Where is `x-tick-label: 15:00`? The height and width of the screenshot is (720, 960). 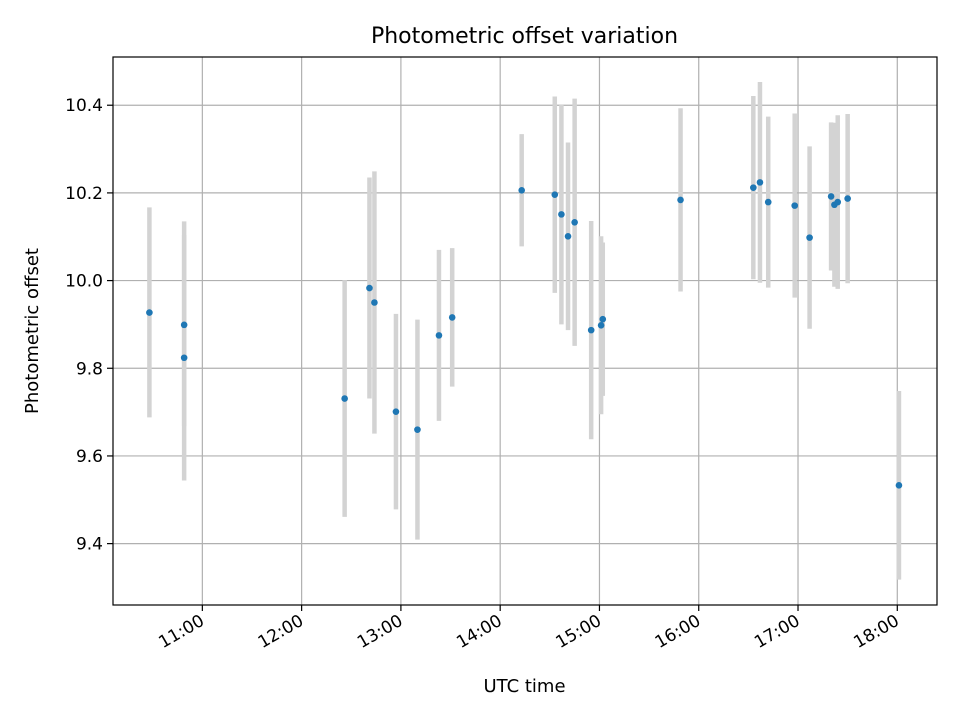
x-tick-label: 15:00 is located at coordinates (579, 632).